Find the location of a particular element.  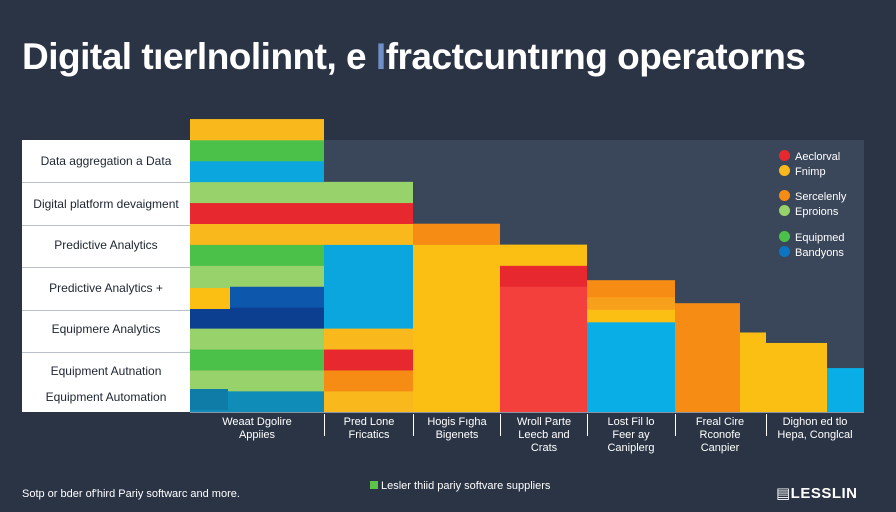

legend-label: Eproions is located at coordinates (817, 212).